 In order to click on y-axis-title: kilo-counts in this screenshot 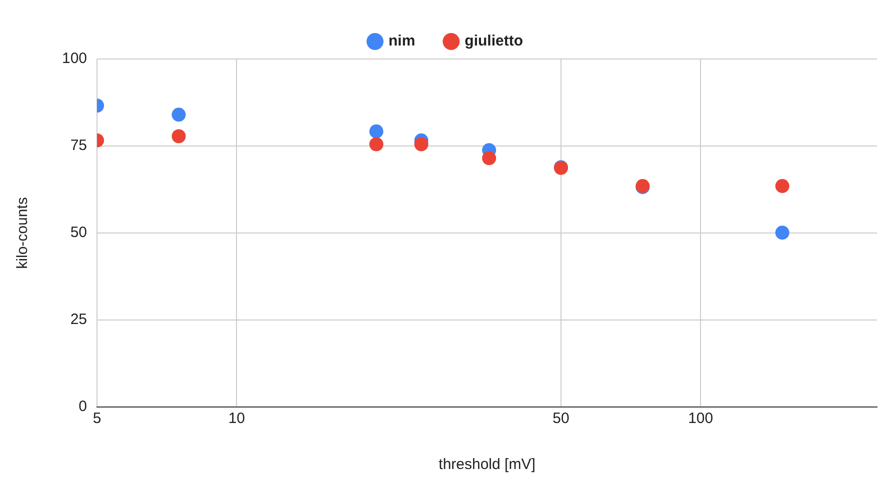, I will do `click(23, 233)`.